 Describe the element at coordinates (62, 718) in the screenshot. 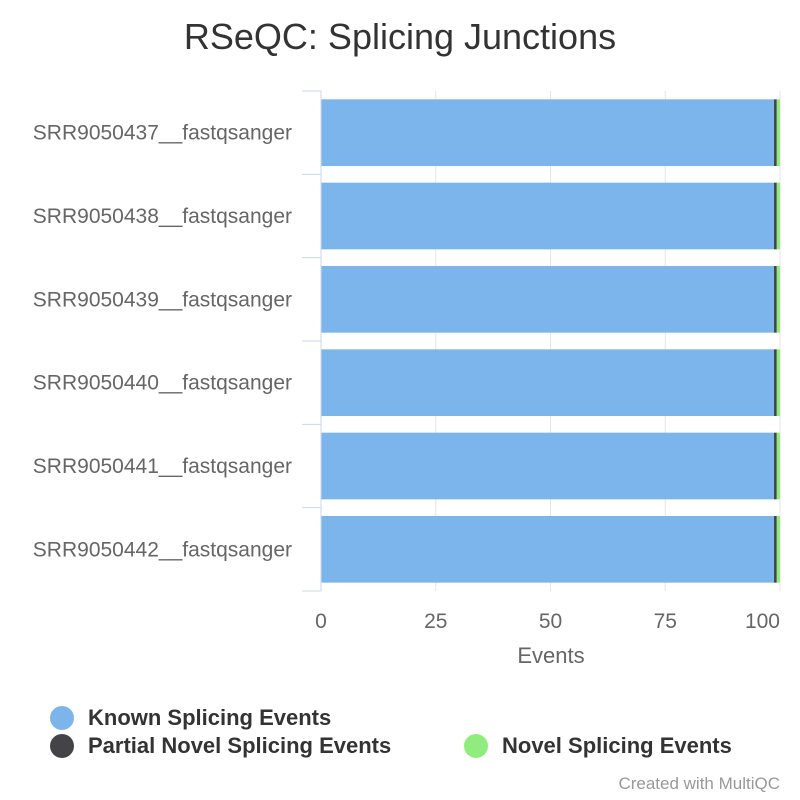

I see `legend-dot-known` at that location.